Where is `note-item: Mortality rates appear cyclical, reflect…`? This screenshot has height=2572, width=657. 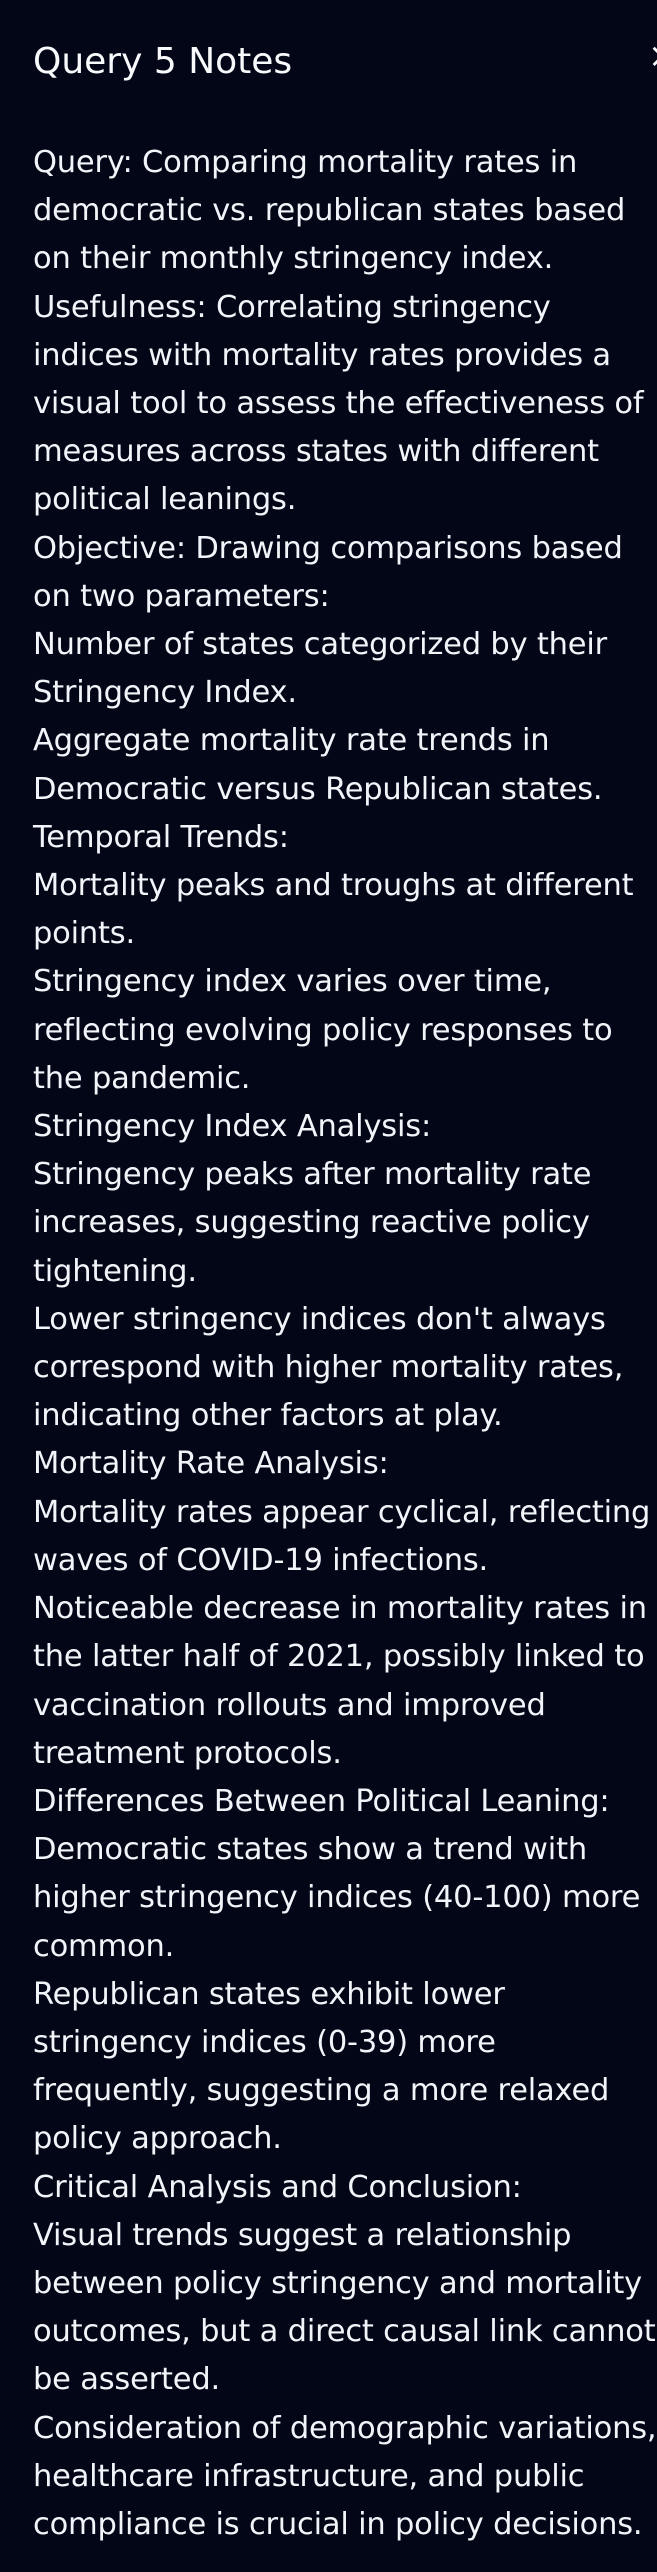 note-item: Mortality rates appear cyclical, reflect… is located at coordinates (342, 1536).